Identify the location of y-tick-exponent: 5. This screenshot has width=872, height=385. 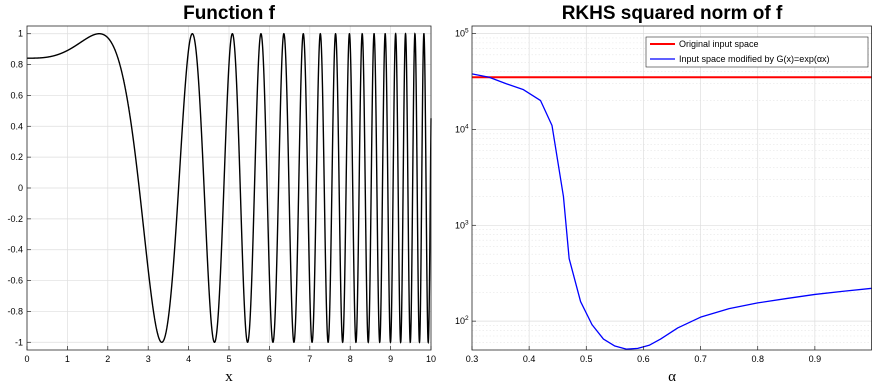
(467, 31).